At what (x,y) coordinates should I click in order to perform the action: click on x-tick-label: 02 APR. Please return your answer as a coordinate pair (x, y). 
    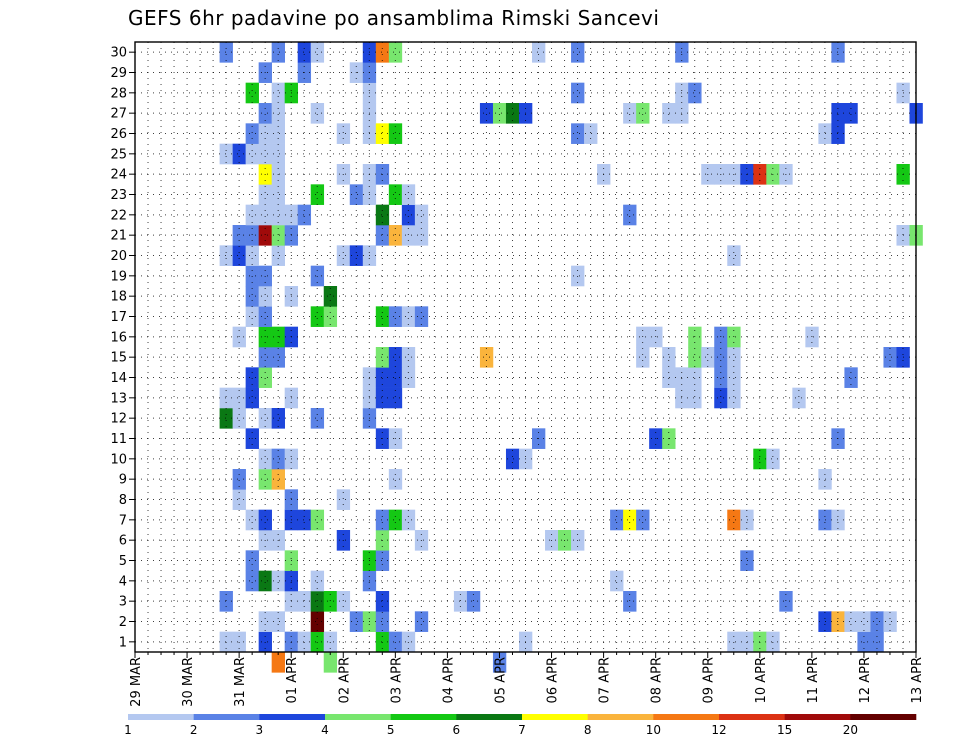
    Looking at the image, I should click on (344, 680).